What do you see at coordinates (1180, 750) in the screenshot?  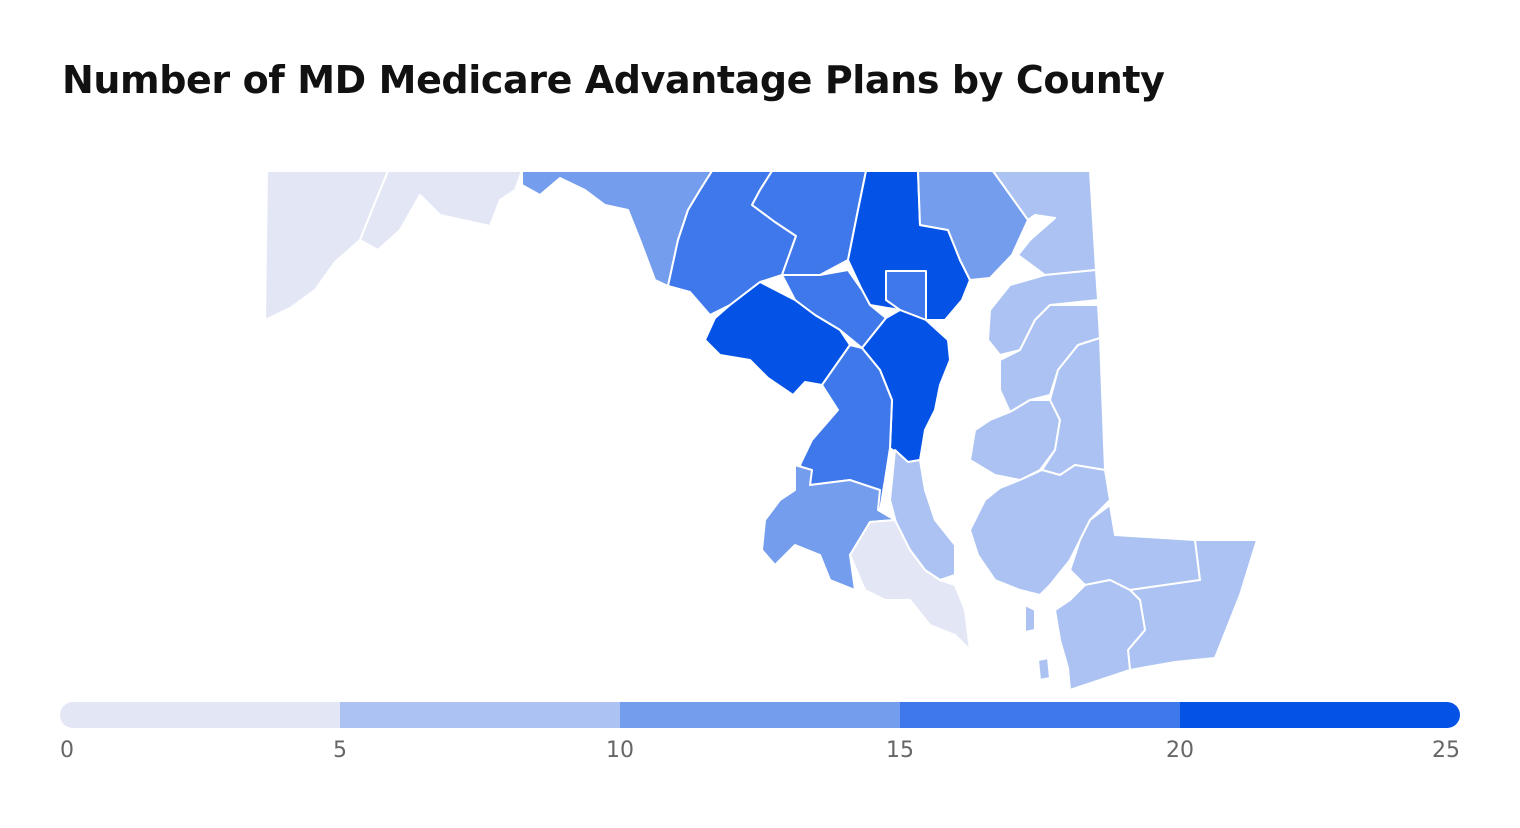 I see `legend-tick-20: 20` at bounding box center [1180, 750].